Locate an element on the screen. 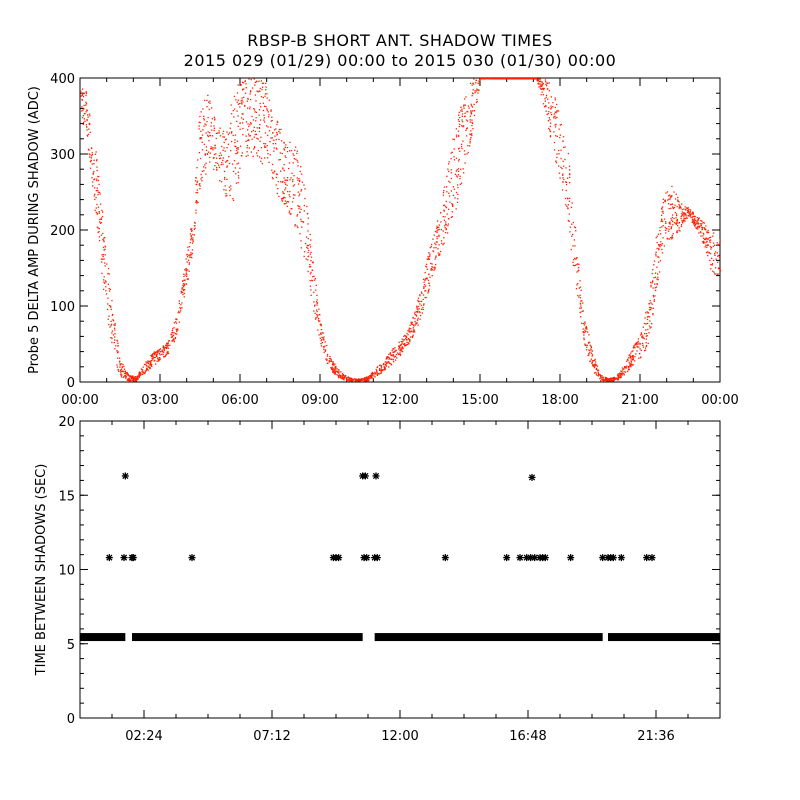 Image resolution: width=800 pixels, height=800 pixels. y-tick-label: 300 is located at coordinates (62, 155).